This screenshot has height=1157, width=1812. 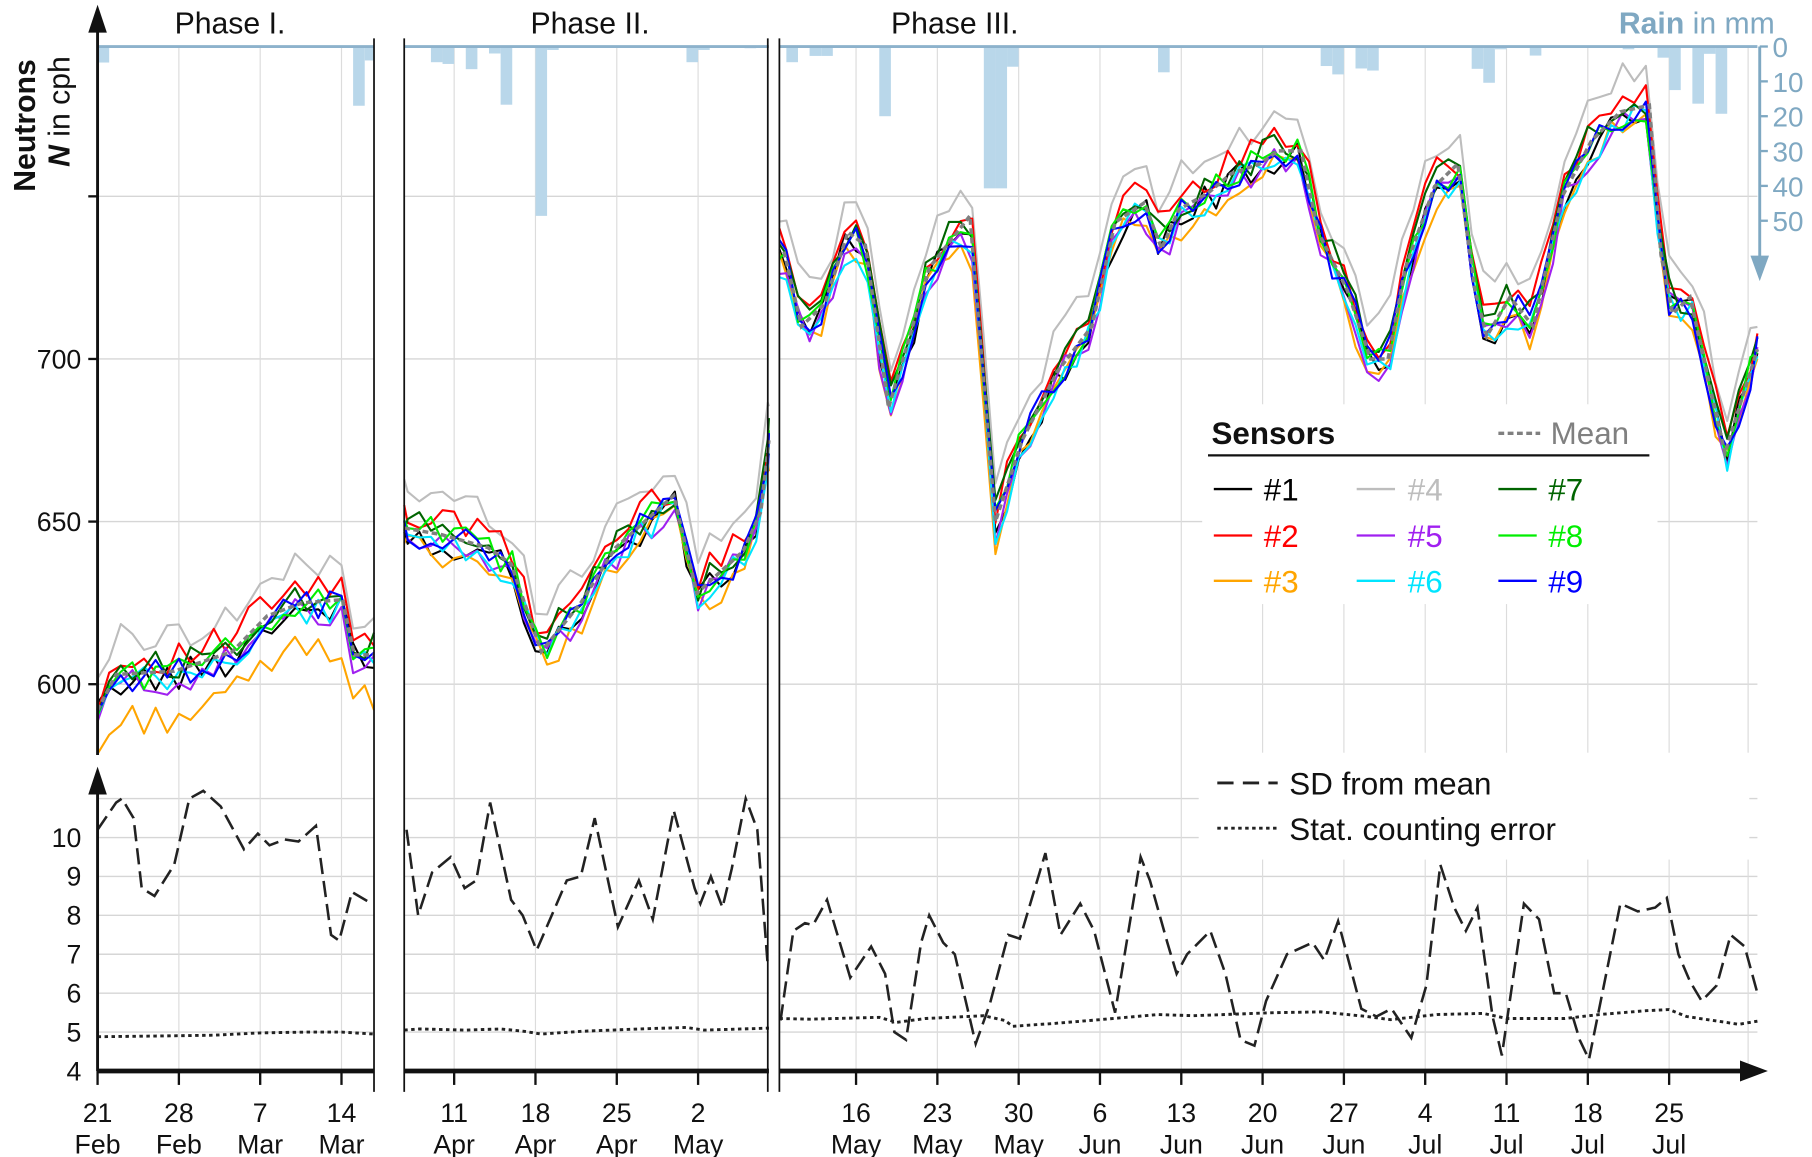 What do you see at coordinates (1430, 504) in the screenshot?
I see `sensor-legend: Sensors Mean #1 #2 #3 #4 #5 #6 #7 #8 #9` at bounding box center [1430, 504].